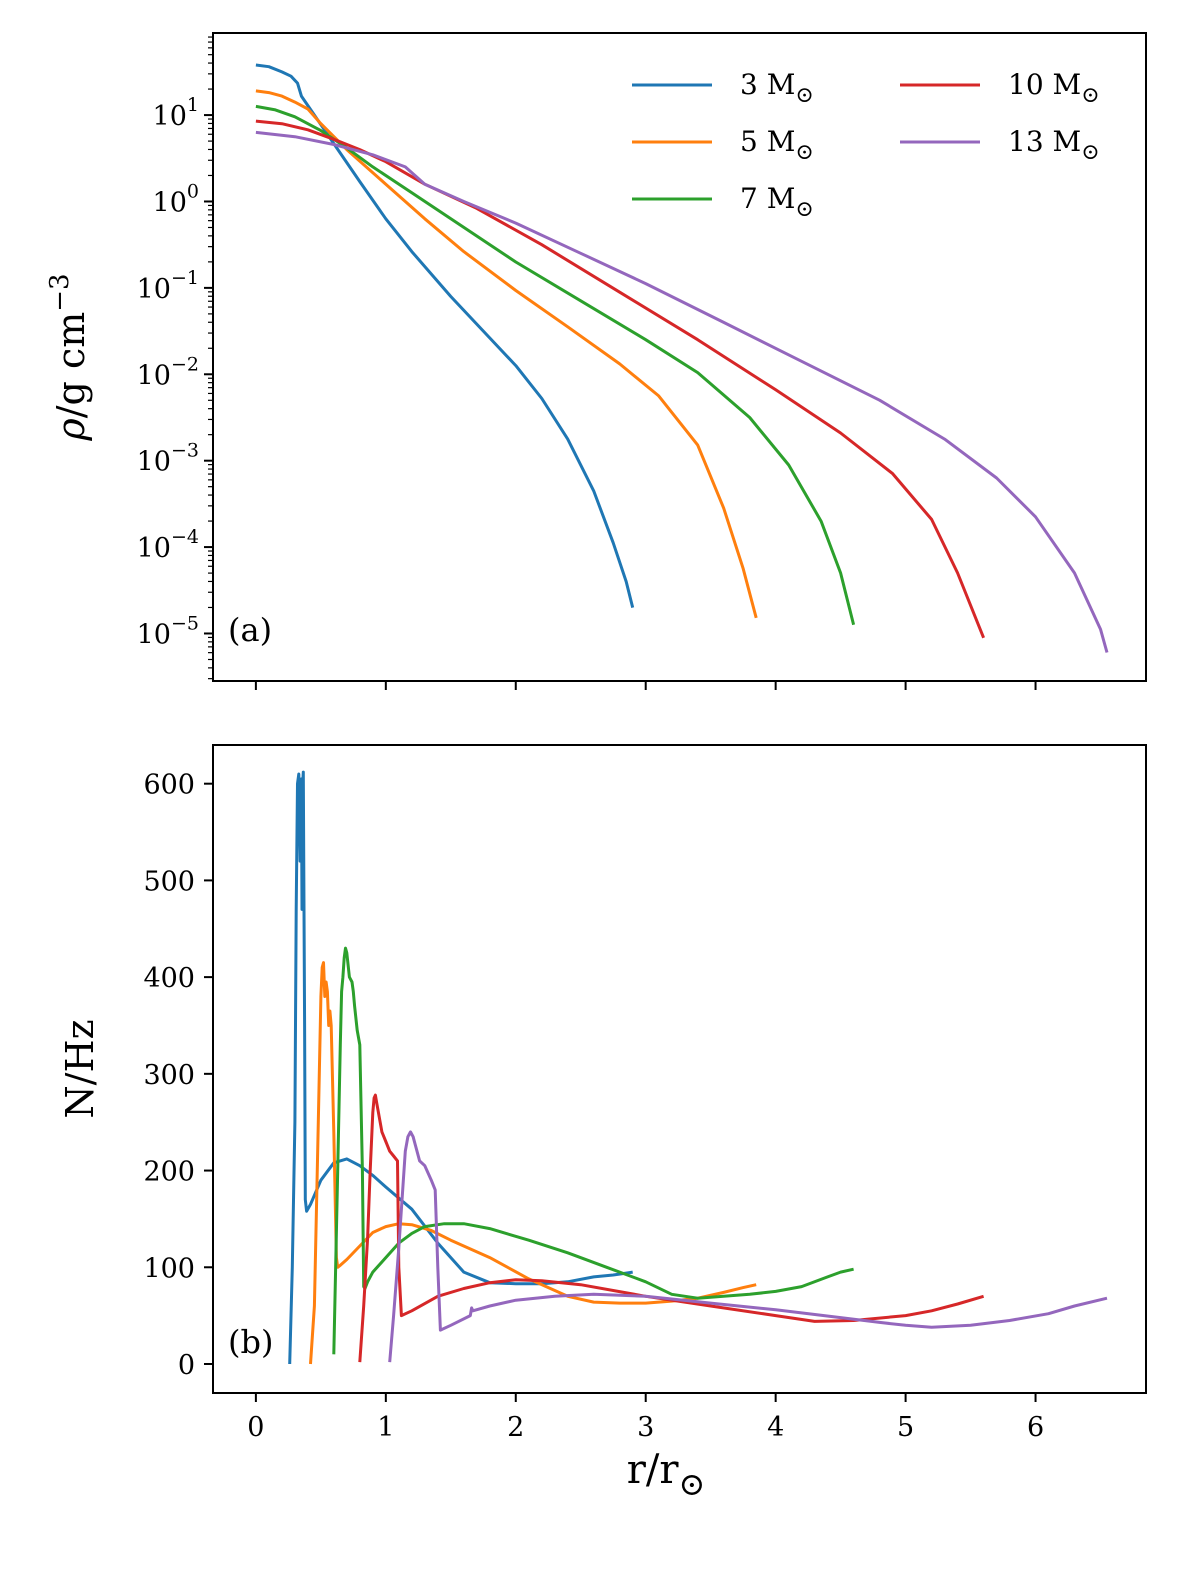  What do you see at coordinates (169, 881) in the screenshot?
I see `buoyancy-y-tick-label: 500` at bounding box center [169, 881].